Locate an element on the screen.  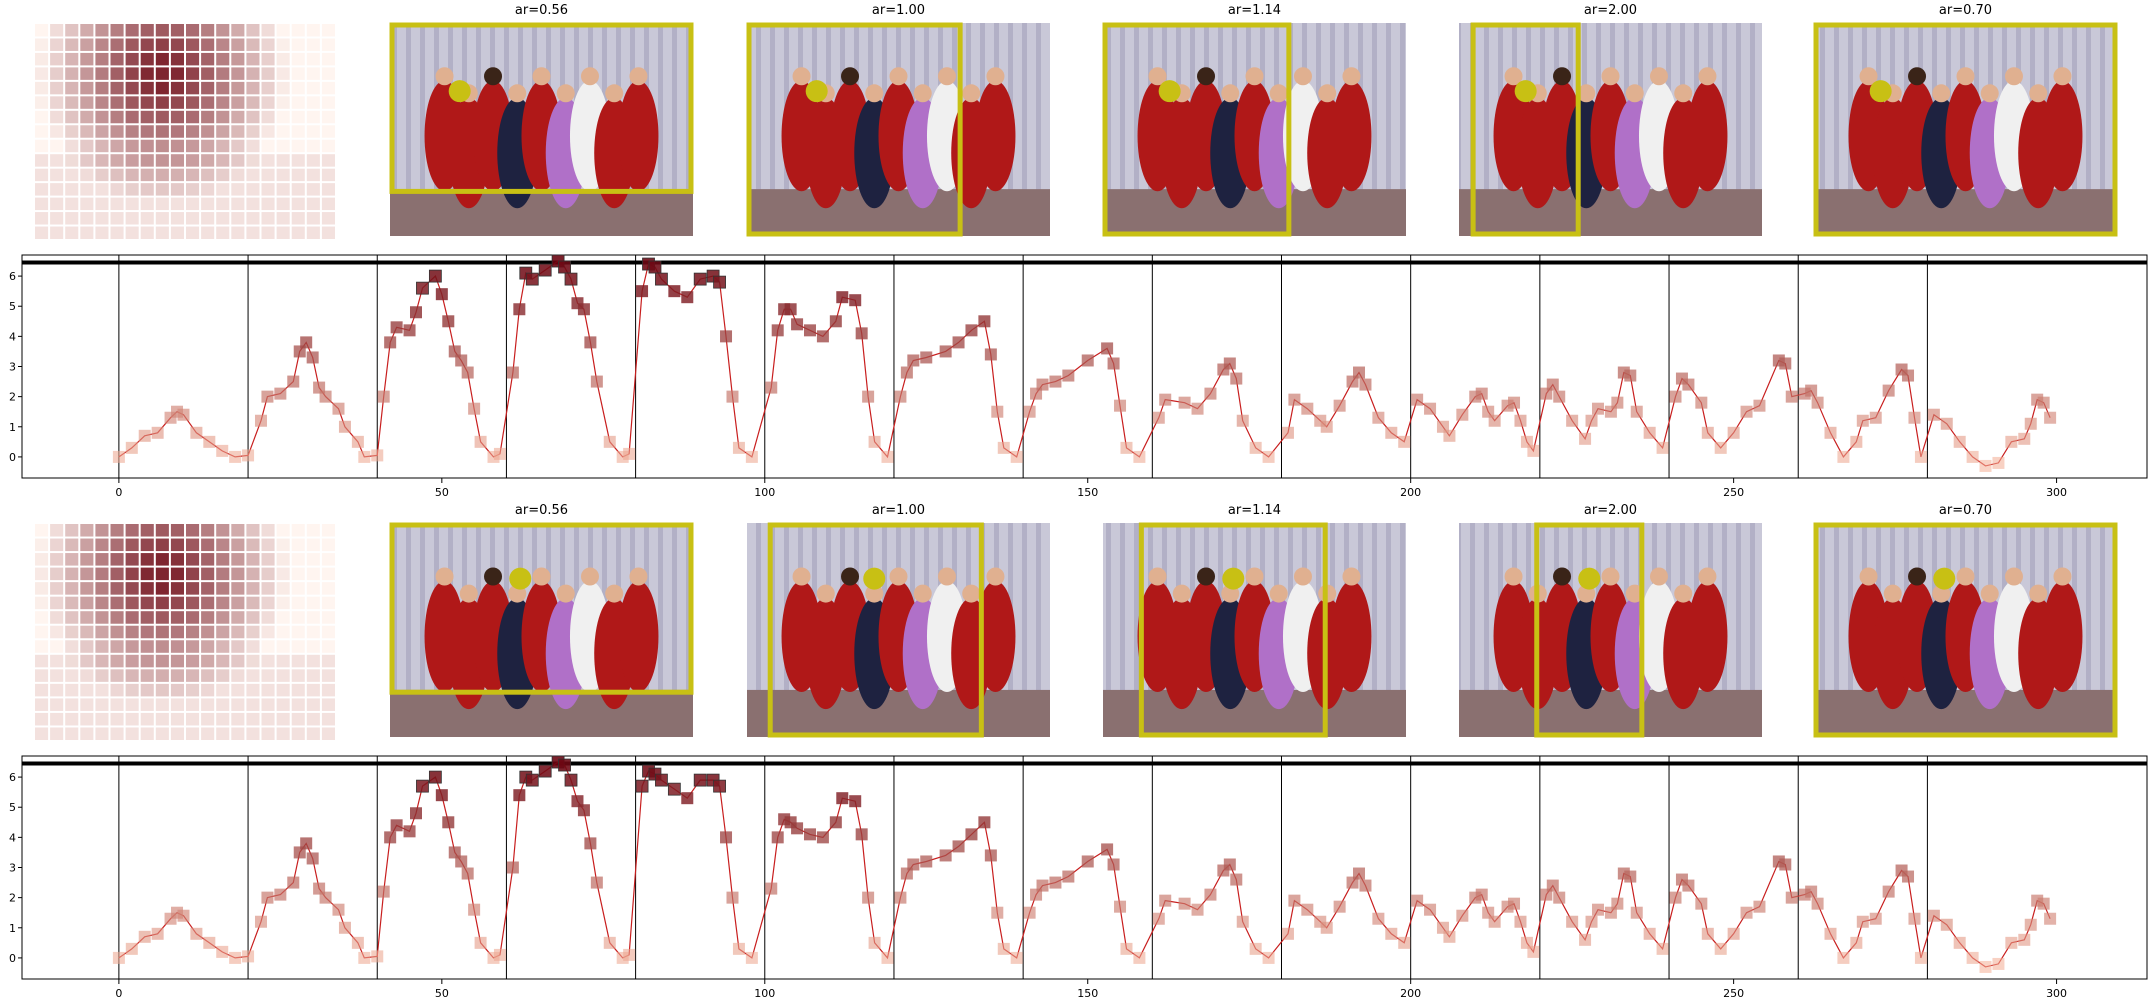
x-tick-label: 50 is located at coordinates (442, 492).